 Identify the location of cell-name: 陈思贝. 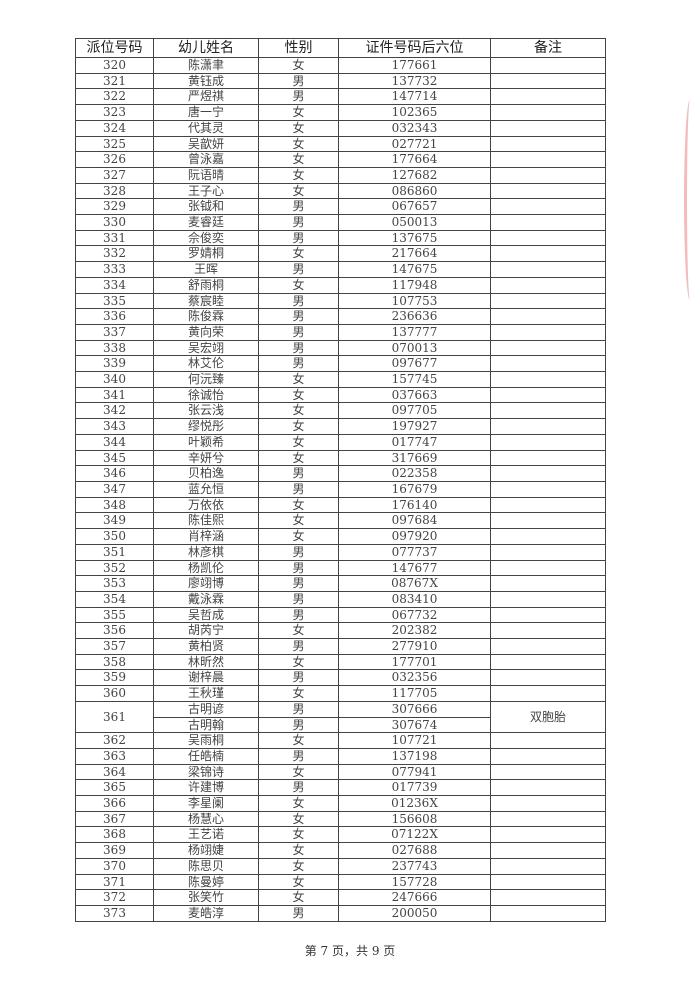
(206, 866).